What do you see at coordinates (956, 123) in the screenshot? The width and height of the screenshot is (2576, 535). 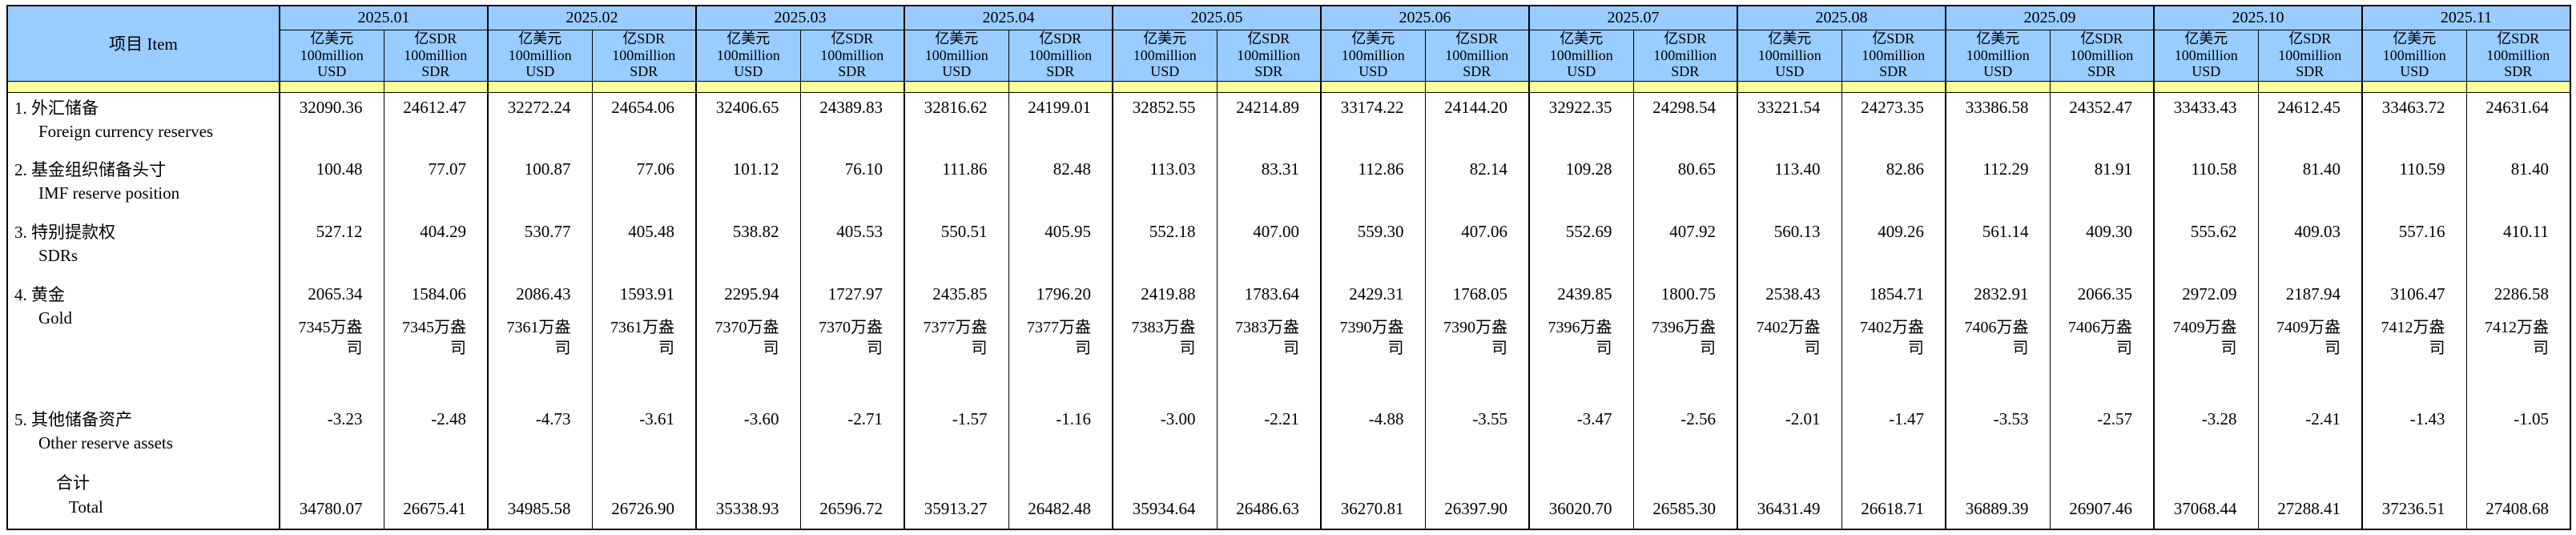 I see `value-cell-usd: 32816.62` at bounding box center [956, 123].